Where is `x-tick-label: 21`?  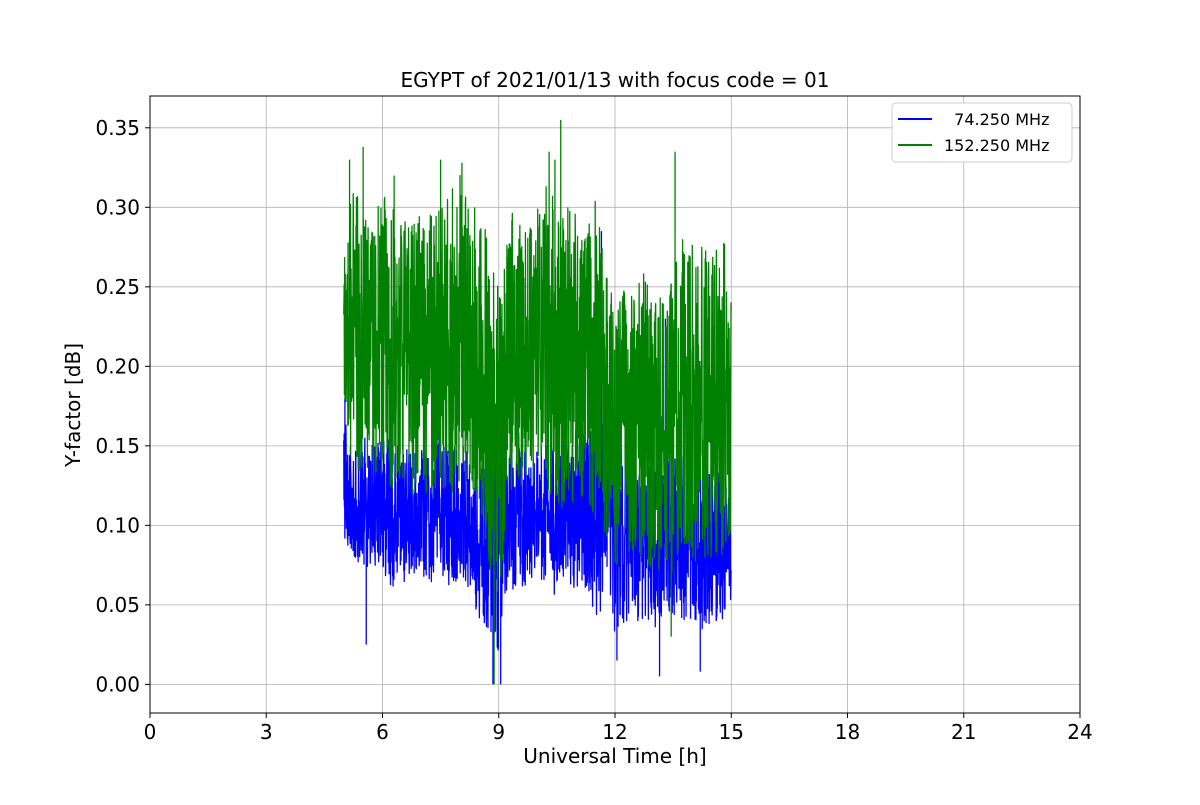
x-tick-label: 21 is located at coordinates (963, 732).